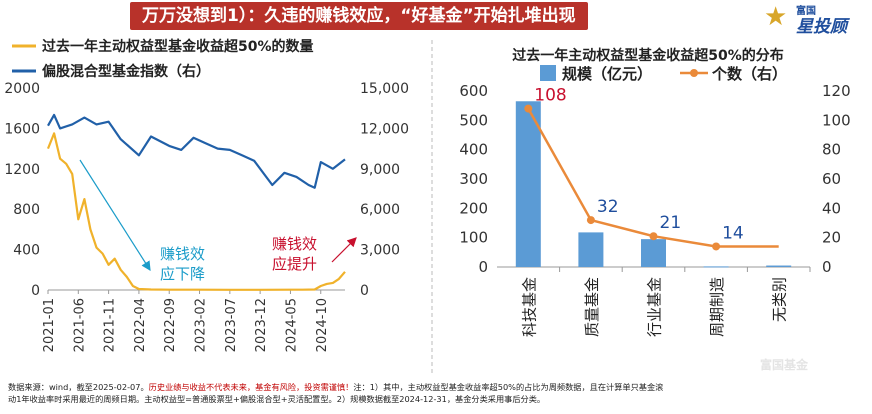 This screenshot has height=414, width=872. Describe the element at coordinates (178, 46) in the screenshot. I see `legend-label-fund-count: 过去一年主动权益型基金收益超50%的数量` at that location.